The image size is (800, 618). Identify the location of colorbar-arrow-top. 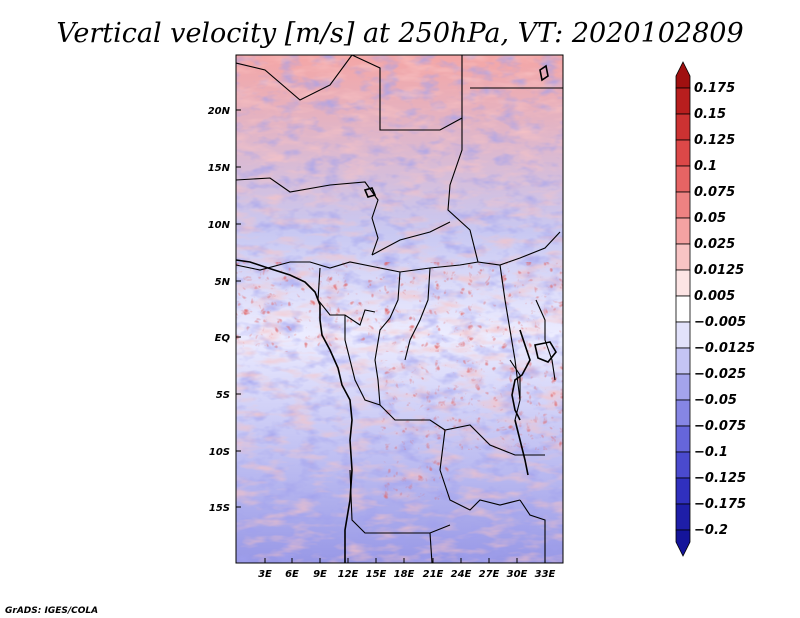
(683, 75).